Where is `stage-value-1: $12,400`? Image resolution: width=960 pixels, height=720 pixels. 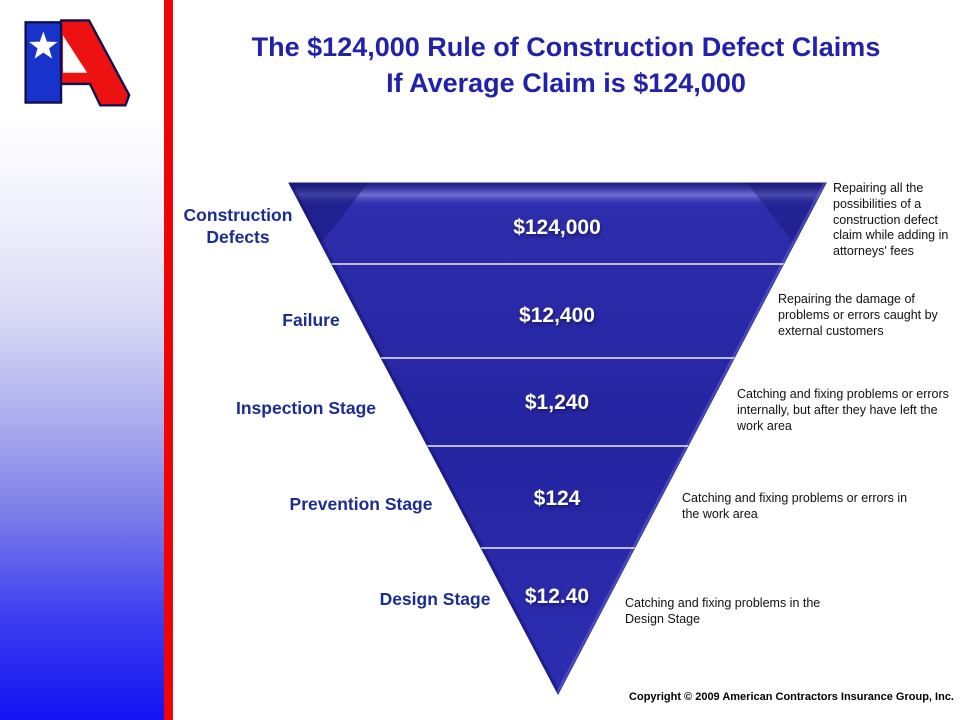
stage-value-1: $12,400 is located at coordinates (557, 315).